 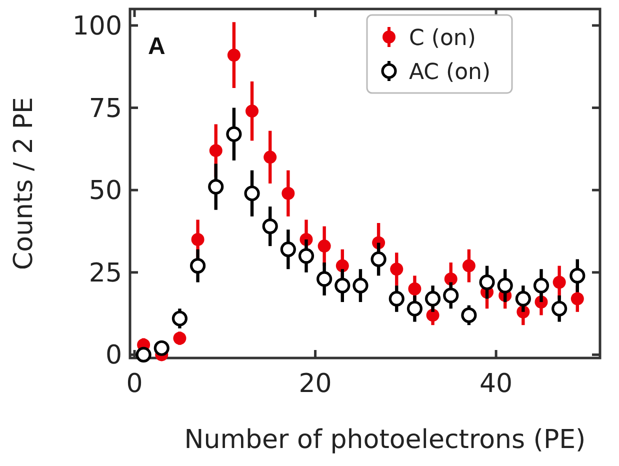 I want to click on y-tick-label: 75, so click(x=105, y=109).